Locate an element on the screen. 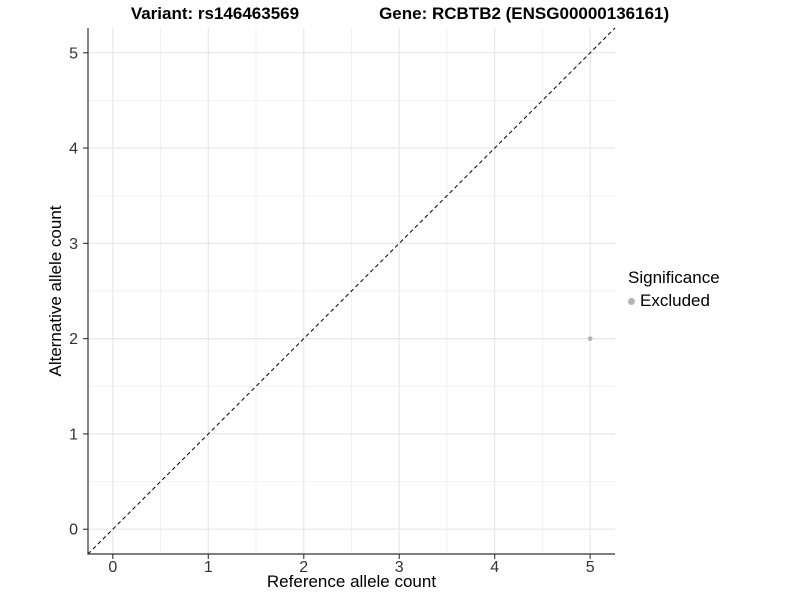 The width and height of the screenshot is (800, 600). x-tick-label: 2 is located at coordinates (303, 567).